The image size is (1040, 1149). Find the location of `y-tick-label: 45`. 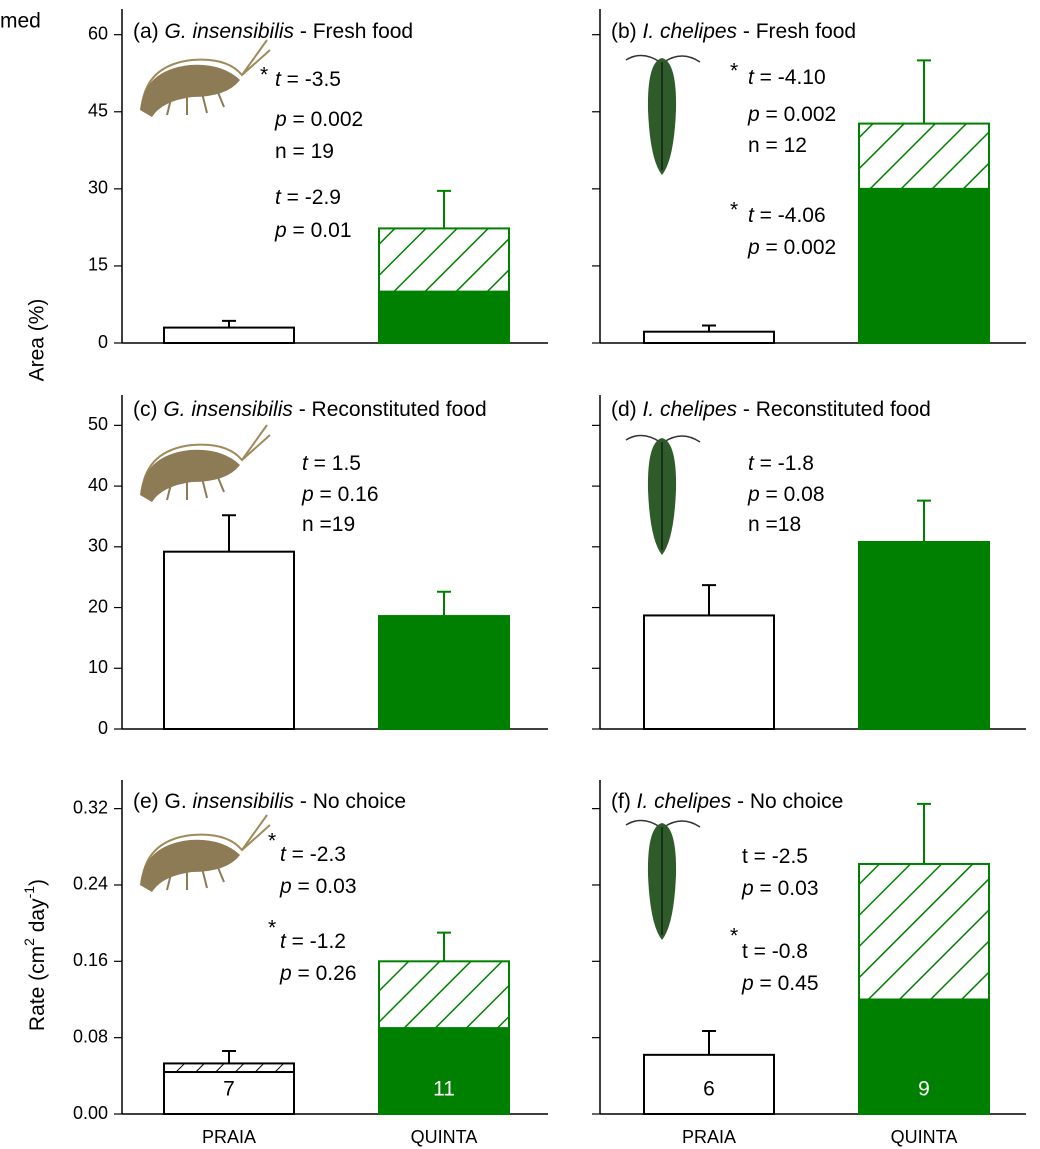

y-tick-label: 45 is located at coordinates (98, 111).